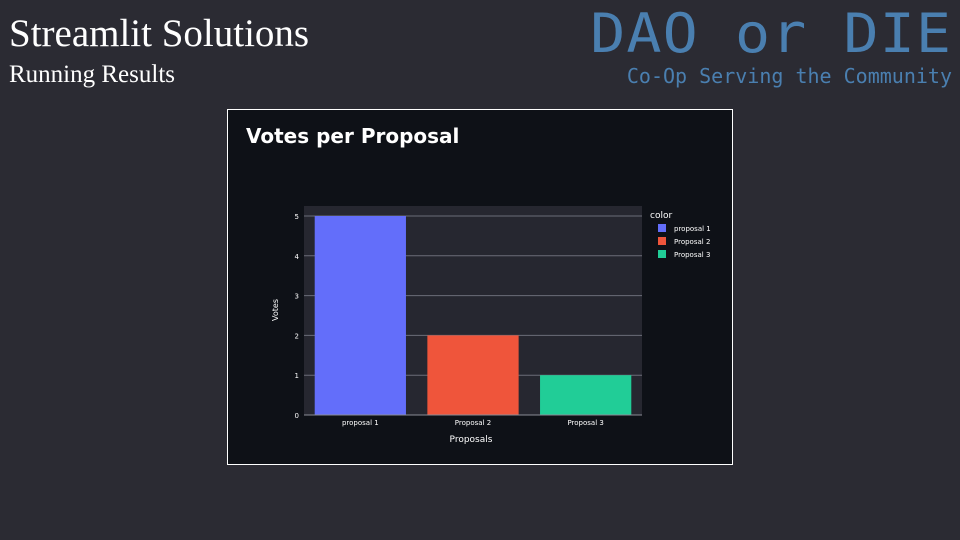  Describe the element at coordinates (692, 242) in the screenshot. I see `legend-entry-2: Proposal 2` at that location.